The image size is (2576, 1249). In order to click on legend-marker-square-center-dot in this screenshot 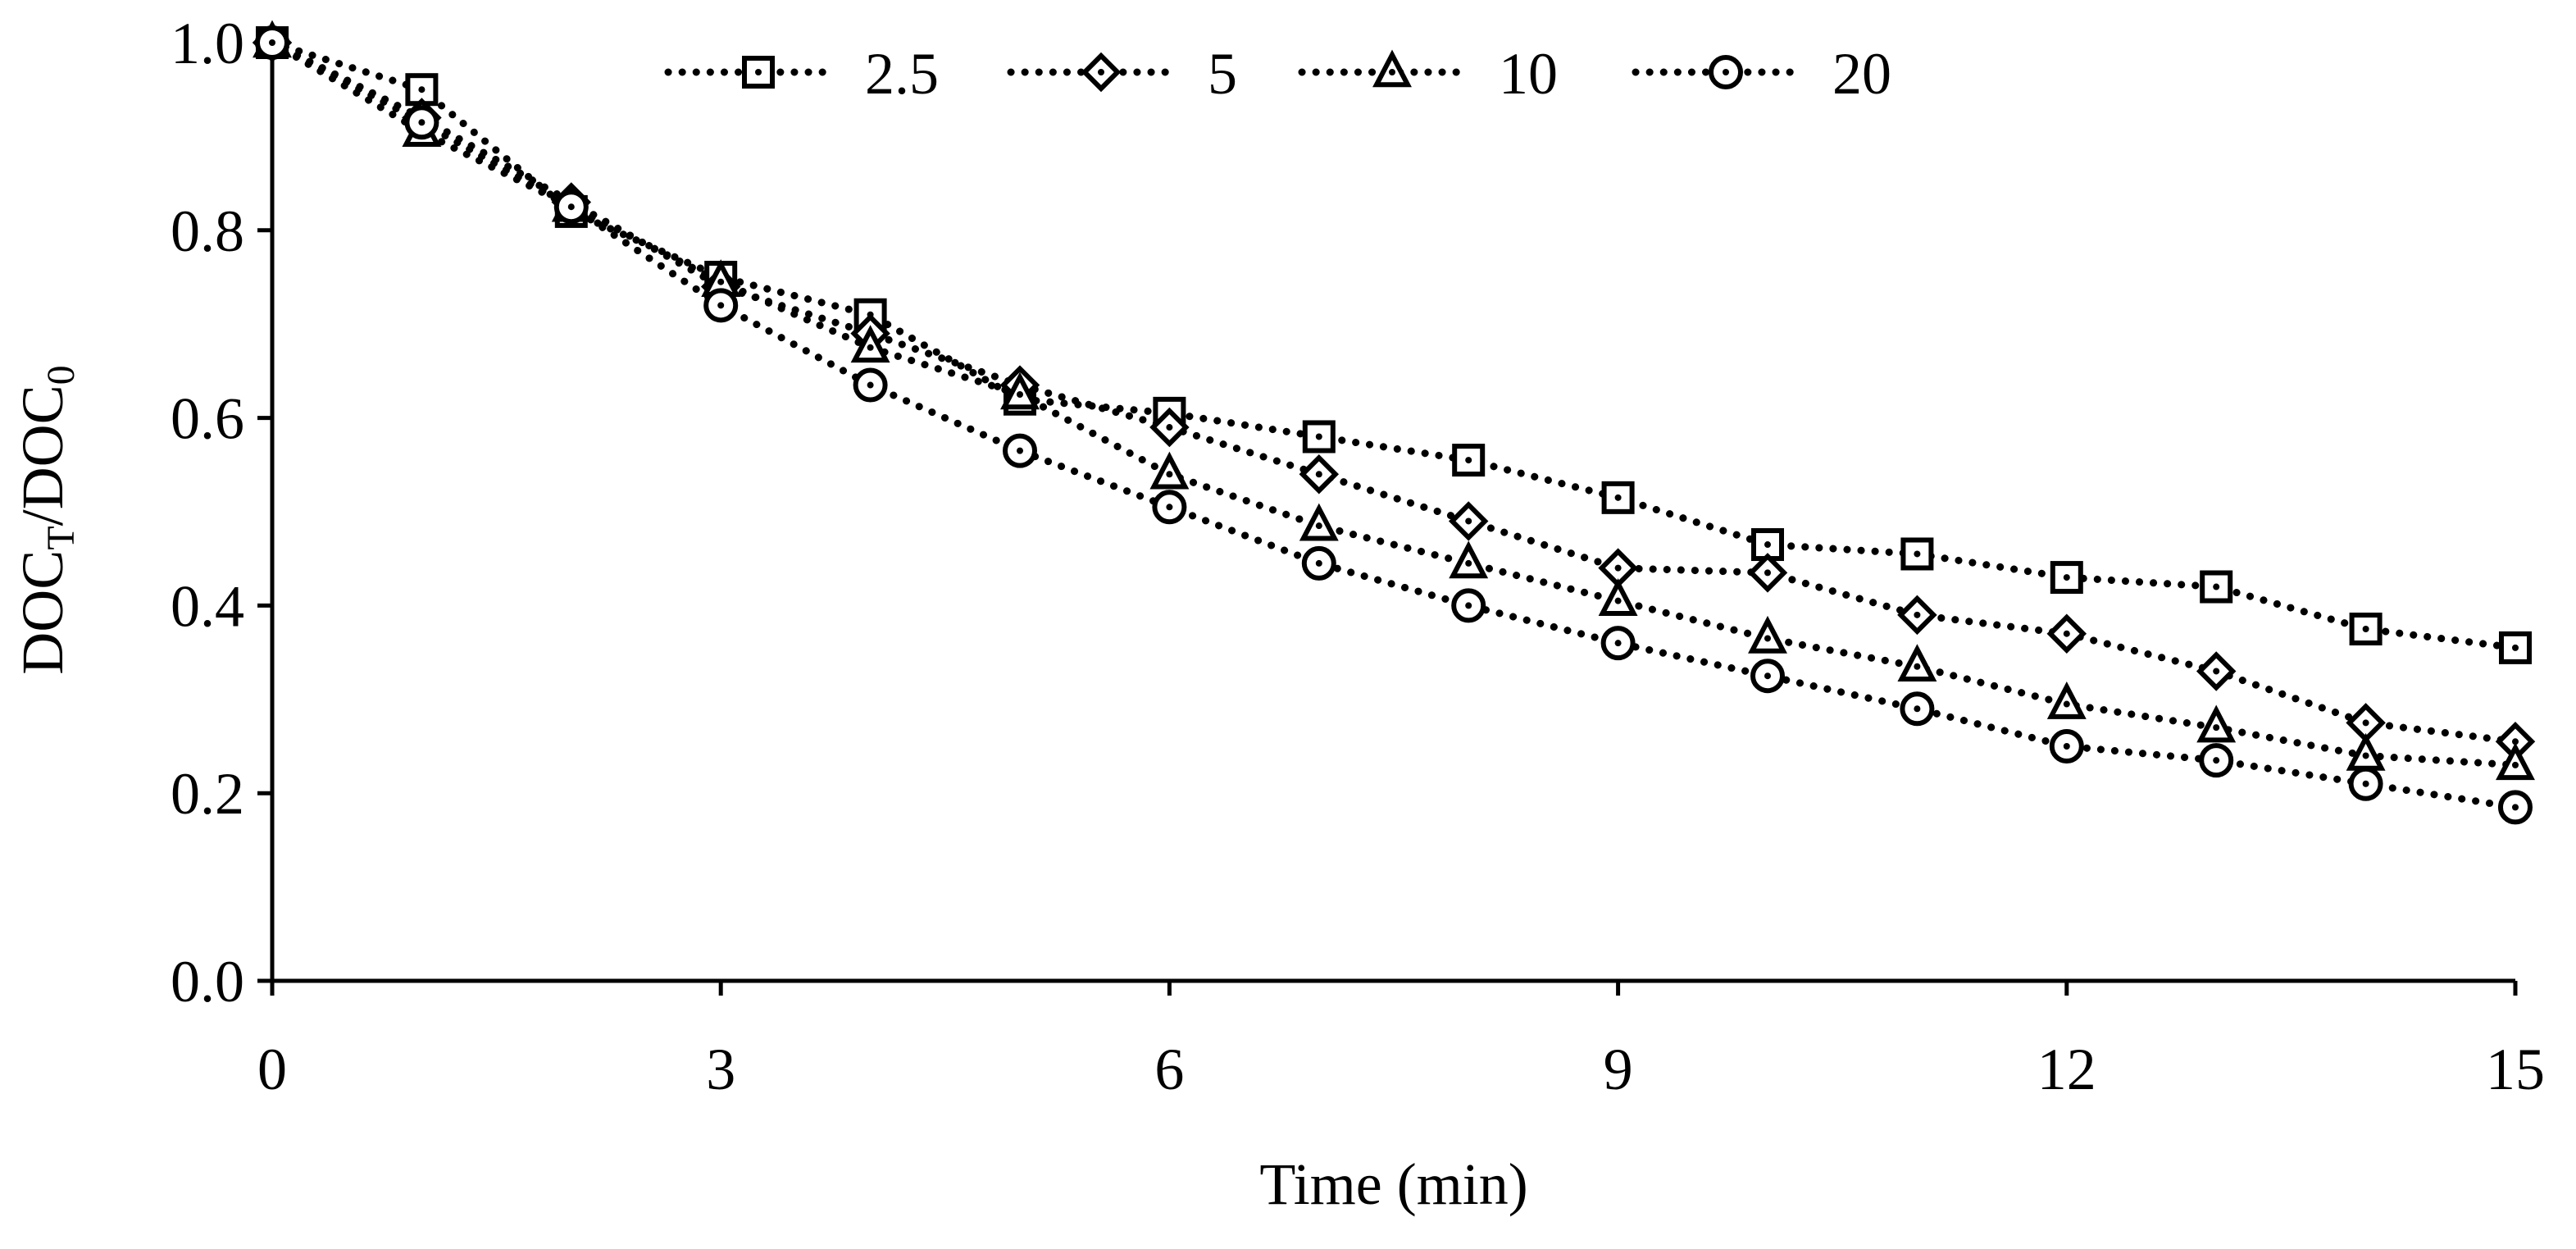, I will do `click(758, 72)`.